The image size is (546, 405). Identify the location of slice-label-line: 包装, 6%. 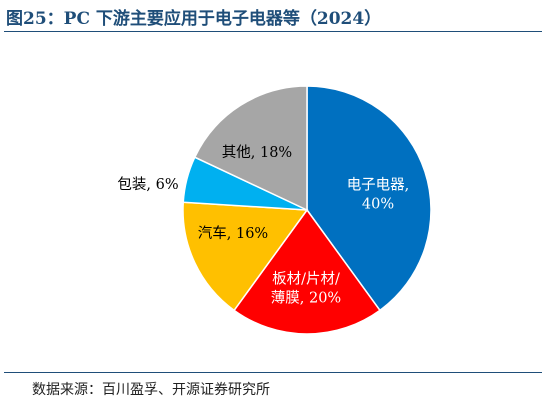
(147, 184).